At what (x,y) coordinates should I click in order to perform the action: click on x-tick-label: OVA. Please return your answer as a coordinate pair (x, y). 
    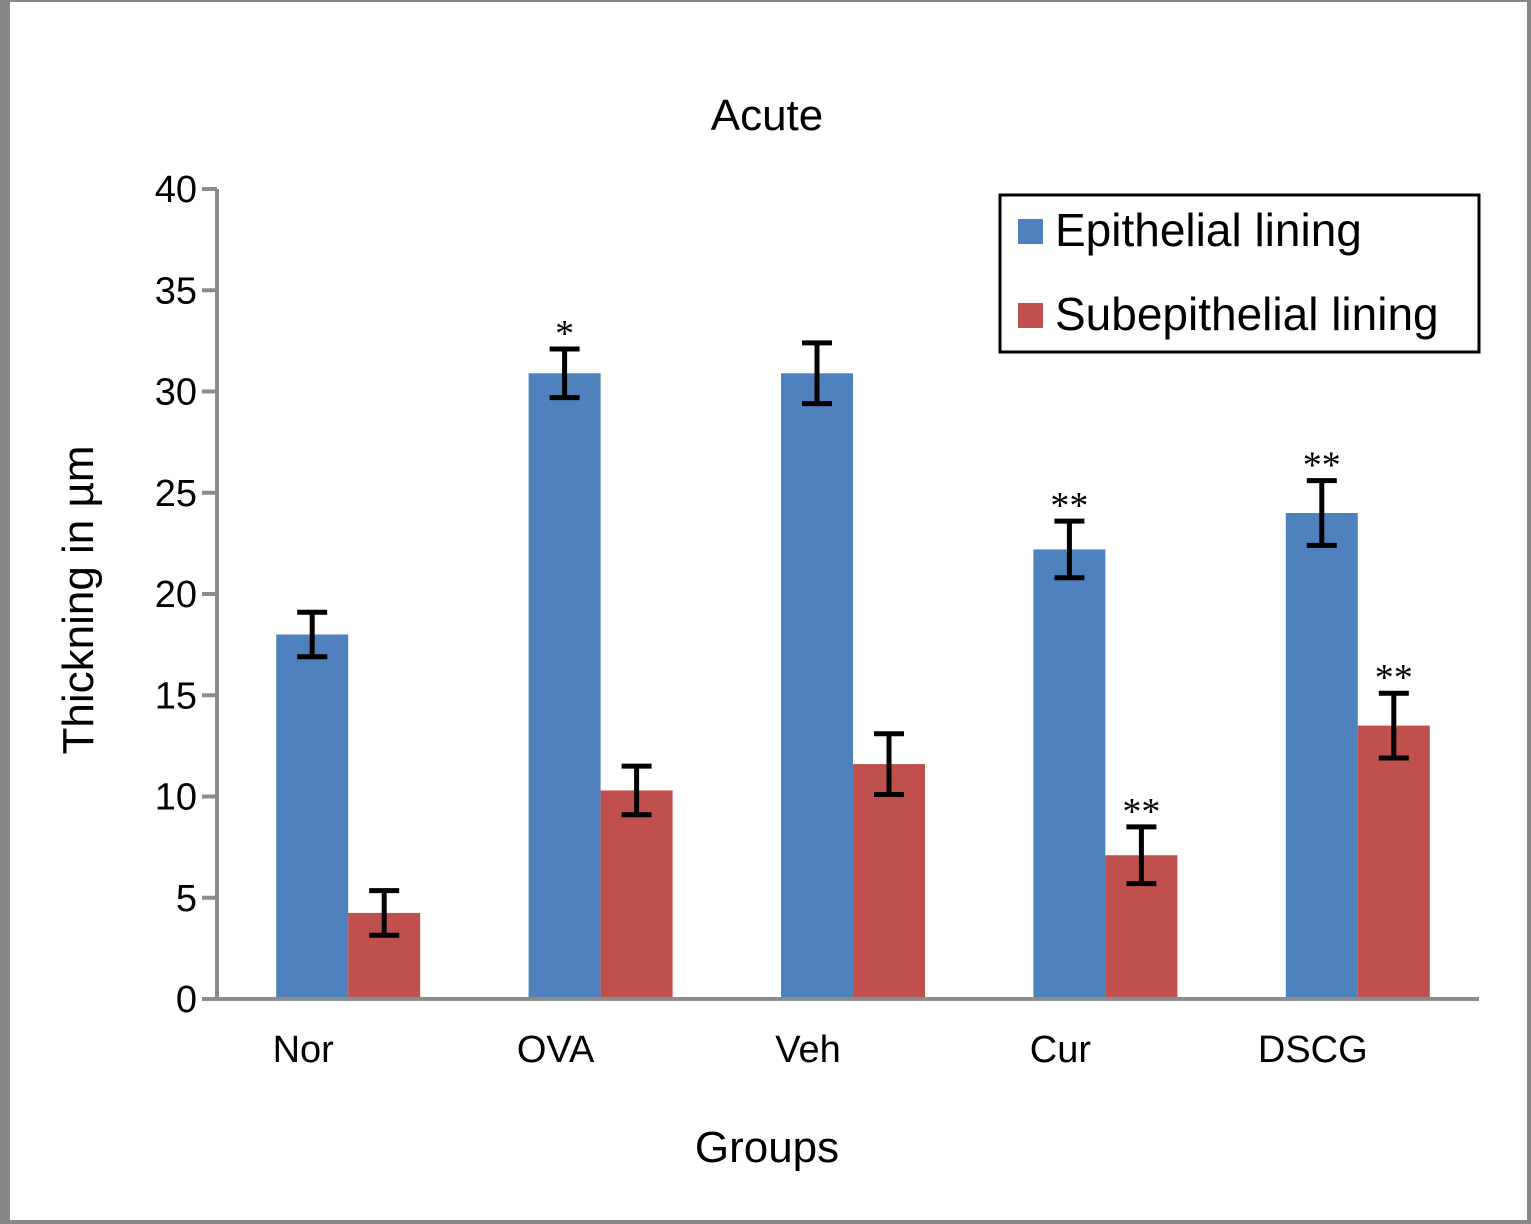
    Looking at the image, I should click on (556, 1050).